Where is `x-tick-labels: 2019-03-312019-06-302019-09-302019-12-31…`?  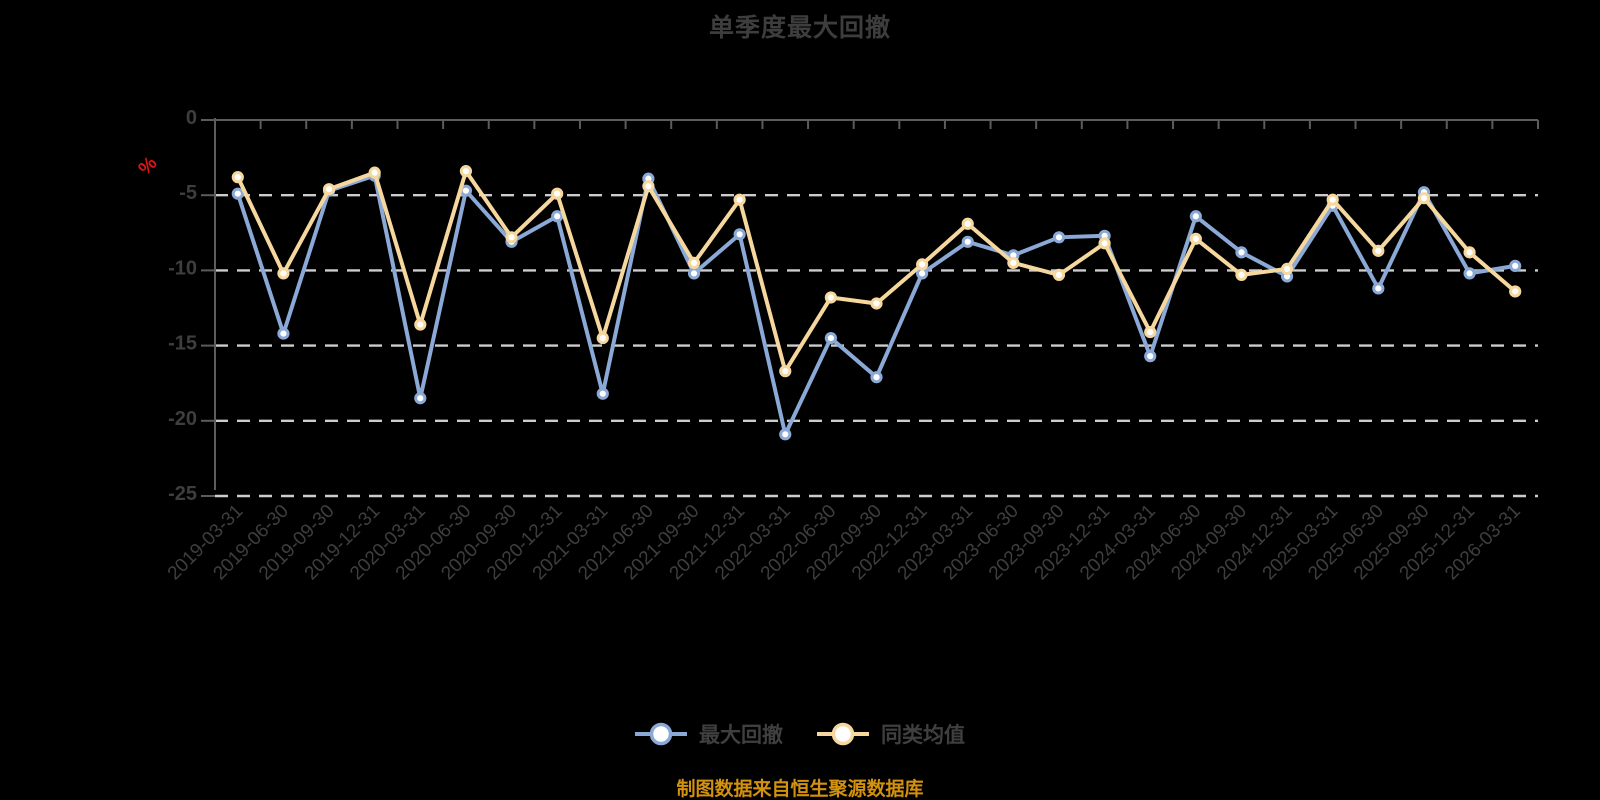
x-tick-labels: 2019-03-312019-06-302019-09-302019-12-31… is located at coordinates (844, 543).